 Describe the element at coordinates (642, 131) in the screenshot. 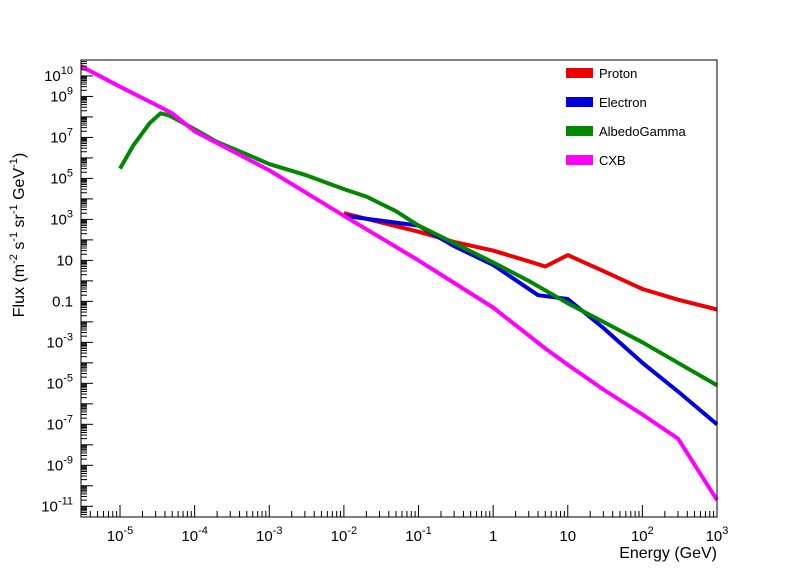

I see `albedogamma-legend-label: AlbedoGamma` at that location.